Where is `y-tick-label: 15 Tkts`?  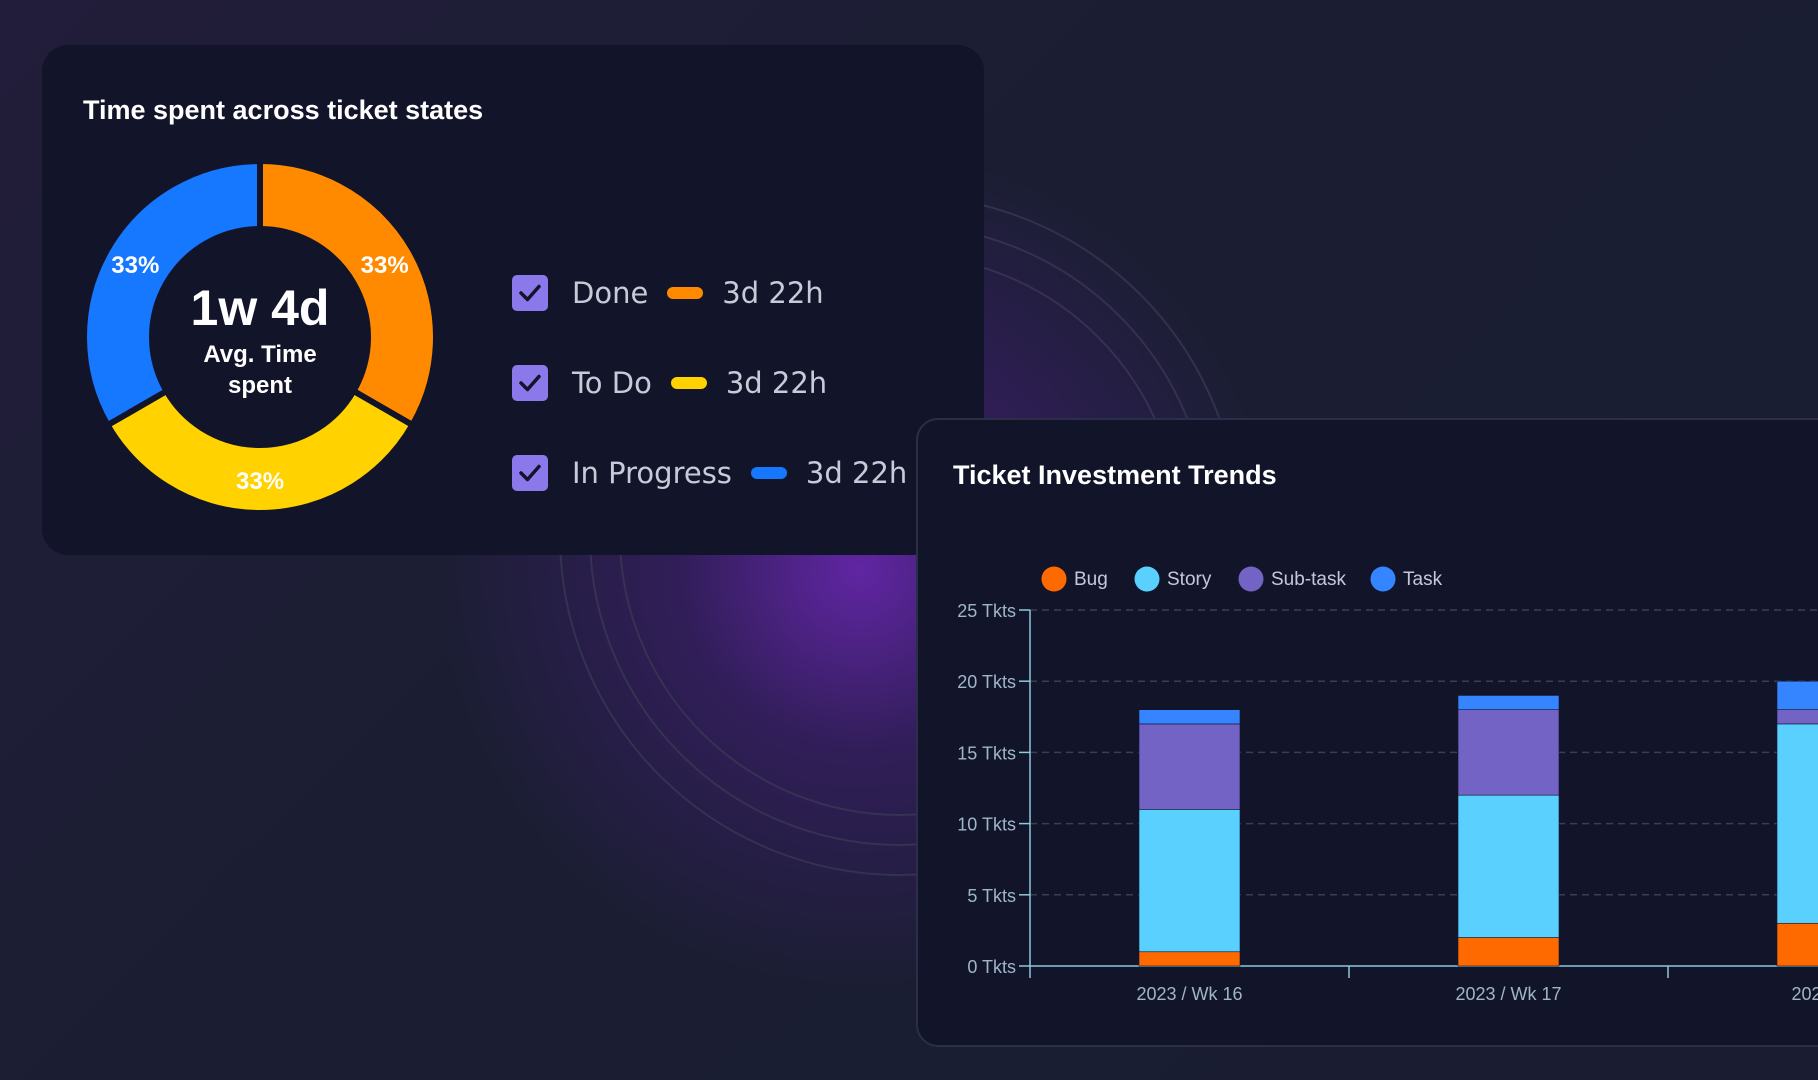 y-tick-label: 15 Tkts is located at coordinates (986, 753).